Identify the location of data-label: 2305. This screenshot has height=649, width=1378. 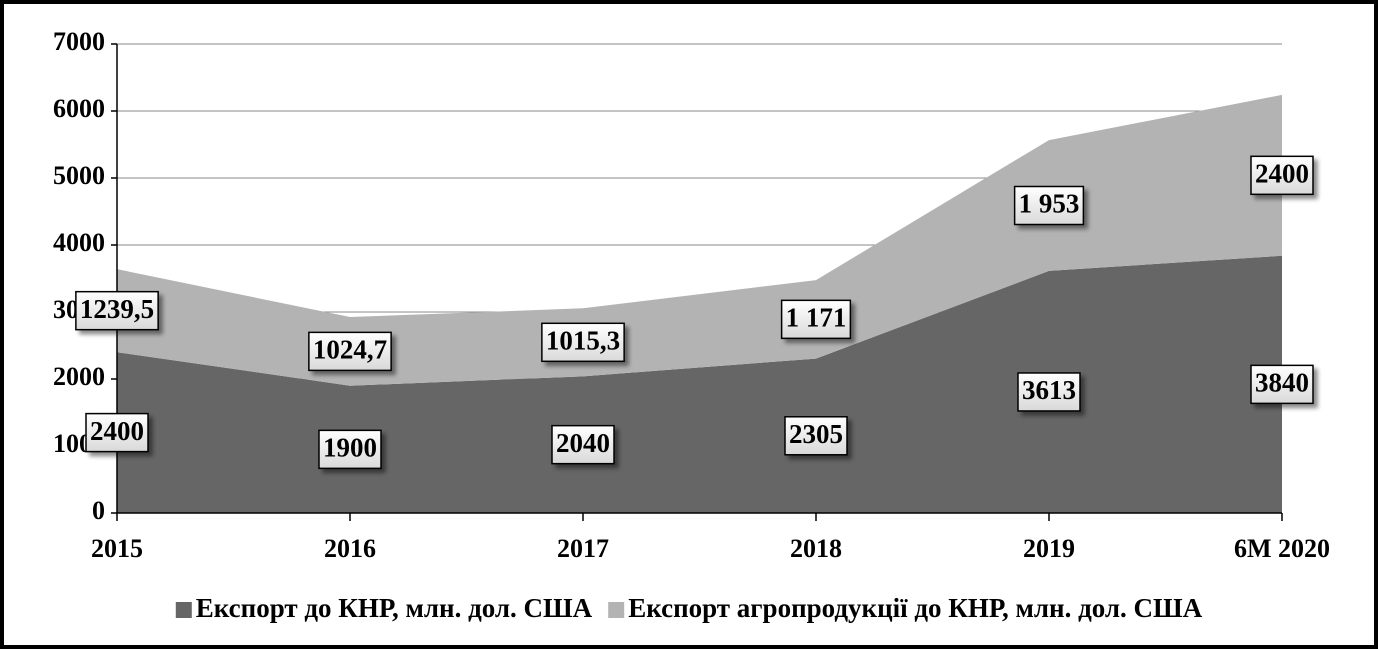
(816, 434).